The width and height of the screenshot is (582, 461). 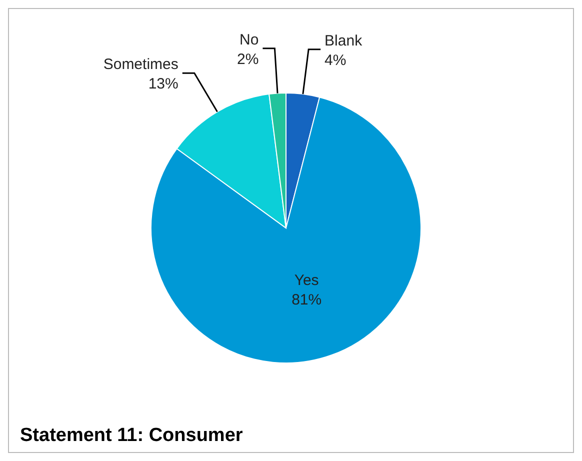 I want to click on slice-label: Yes, so click(x=306, y=281).